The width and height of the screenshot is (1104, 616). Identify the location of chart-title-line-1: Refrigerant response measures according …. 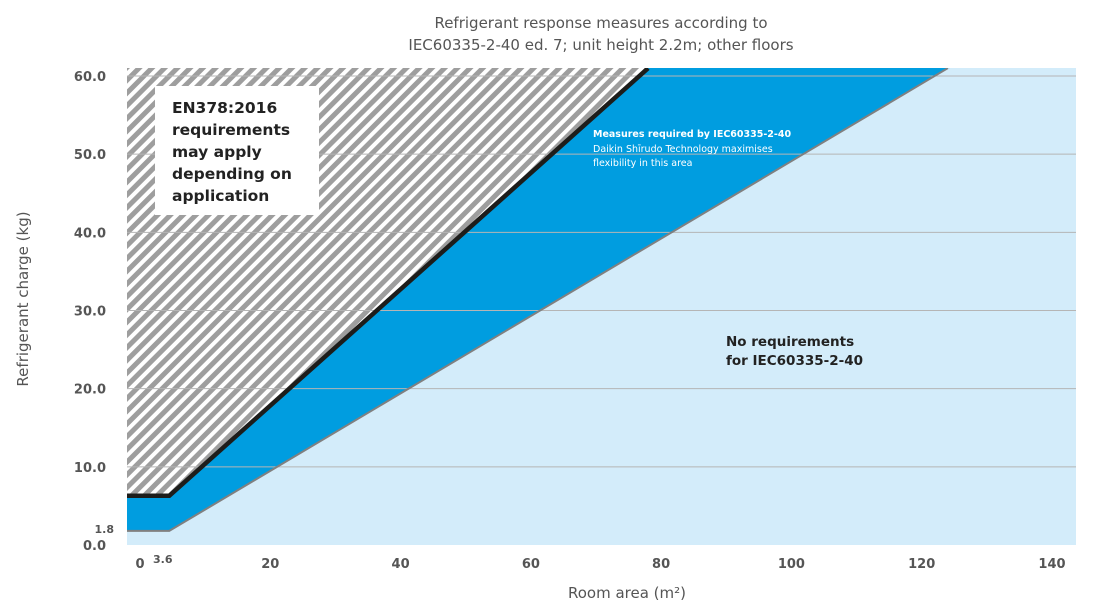
(600, 23).